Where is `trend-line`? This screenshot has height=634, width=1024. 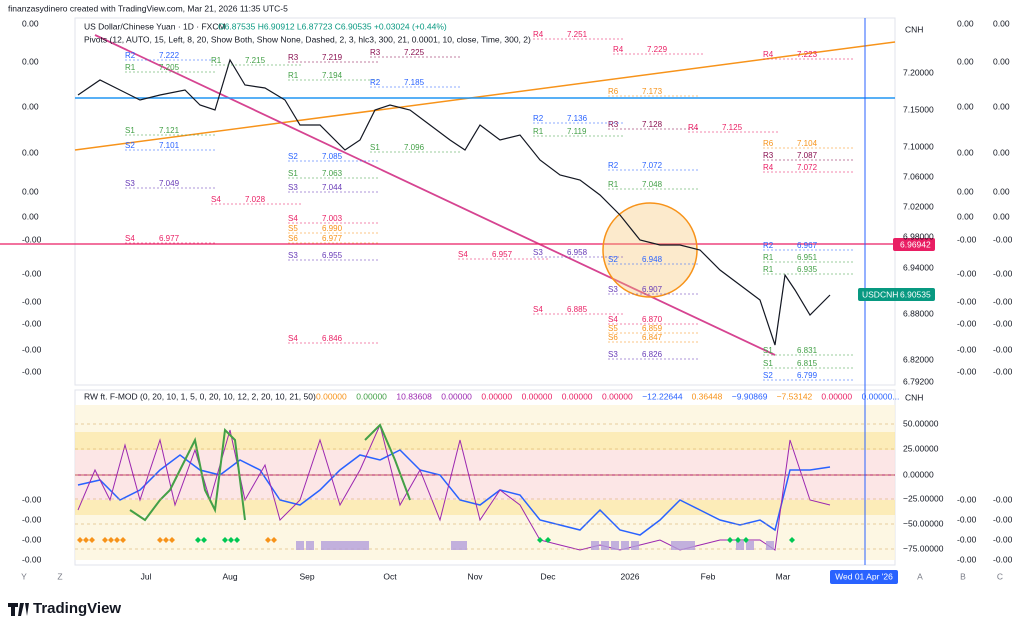
trend-line is located at coordinates (485, 96).